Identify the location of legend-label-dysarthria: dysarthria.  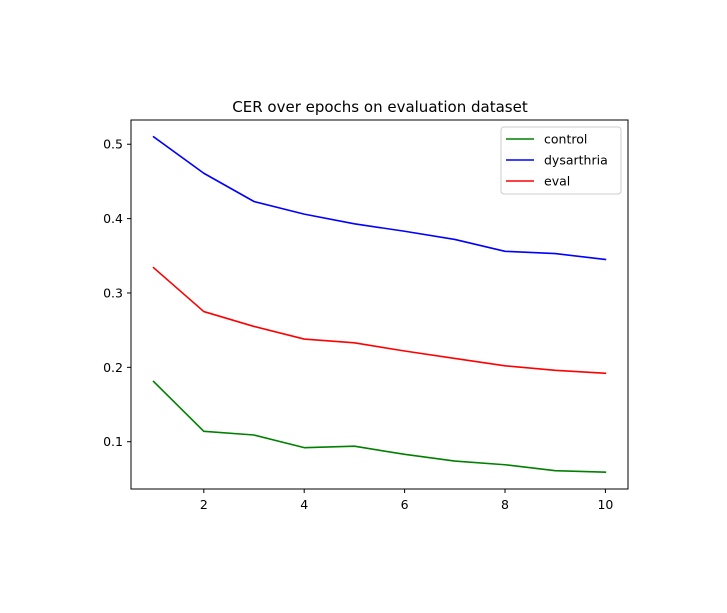
(576, 160).